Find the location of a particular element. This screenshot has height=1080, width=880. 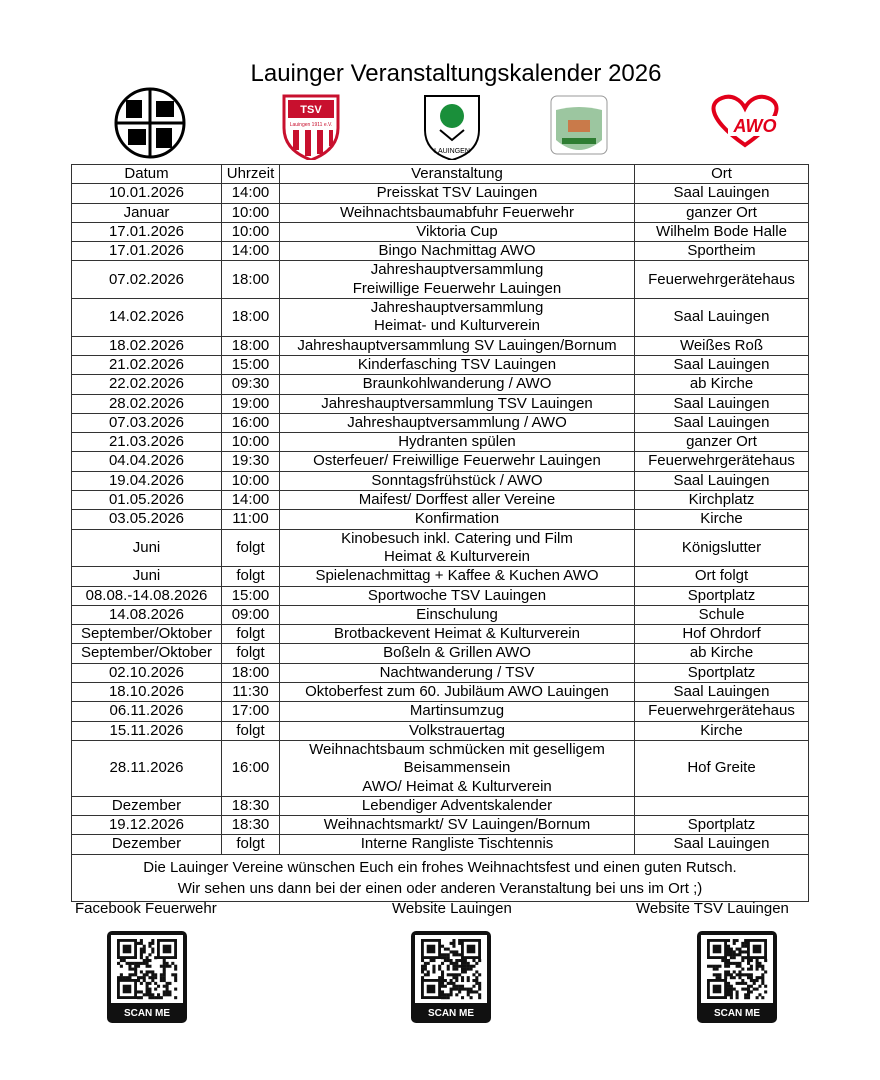

place-cell: ab Kirche is located at coordinates (721, 653).